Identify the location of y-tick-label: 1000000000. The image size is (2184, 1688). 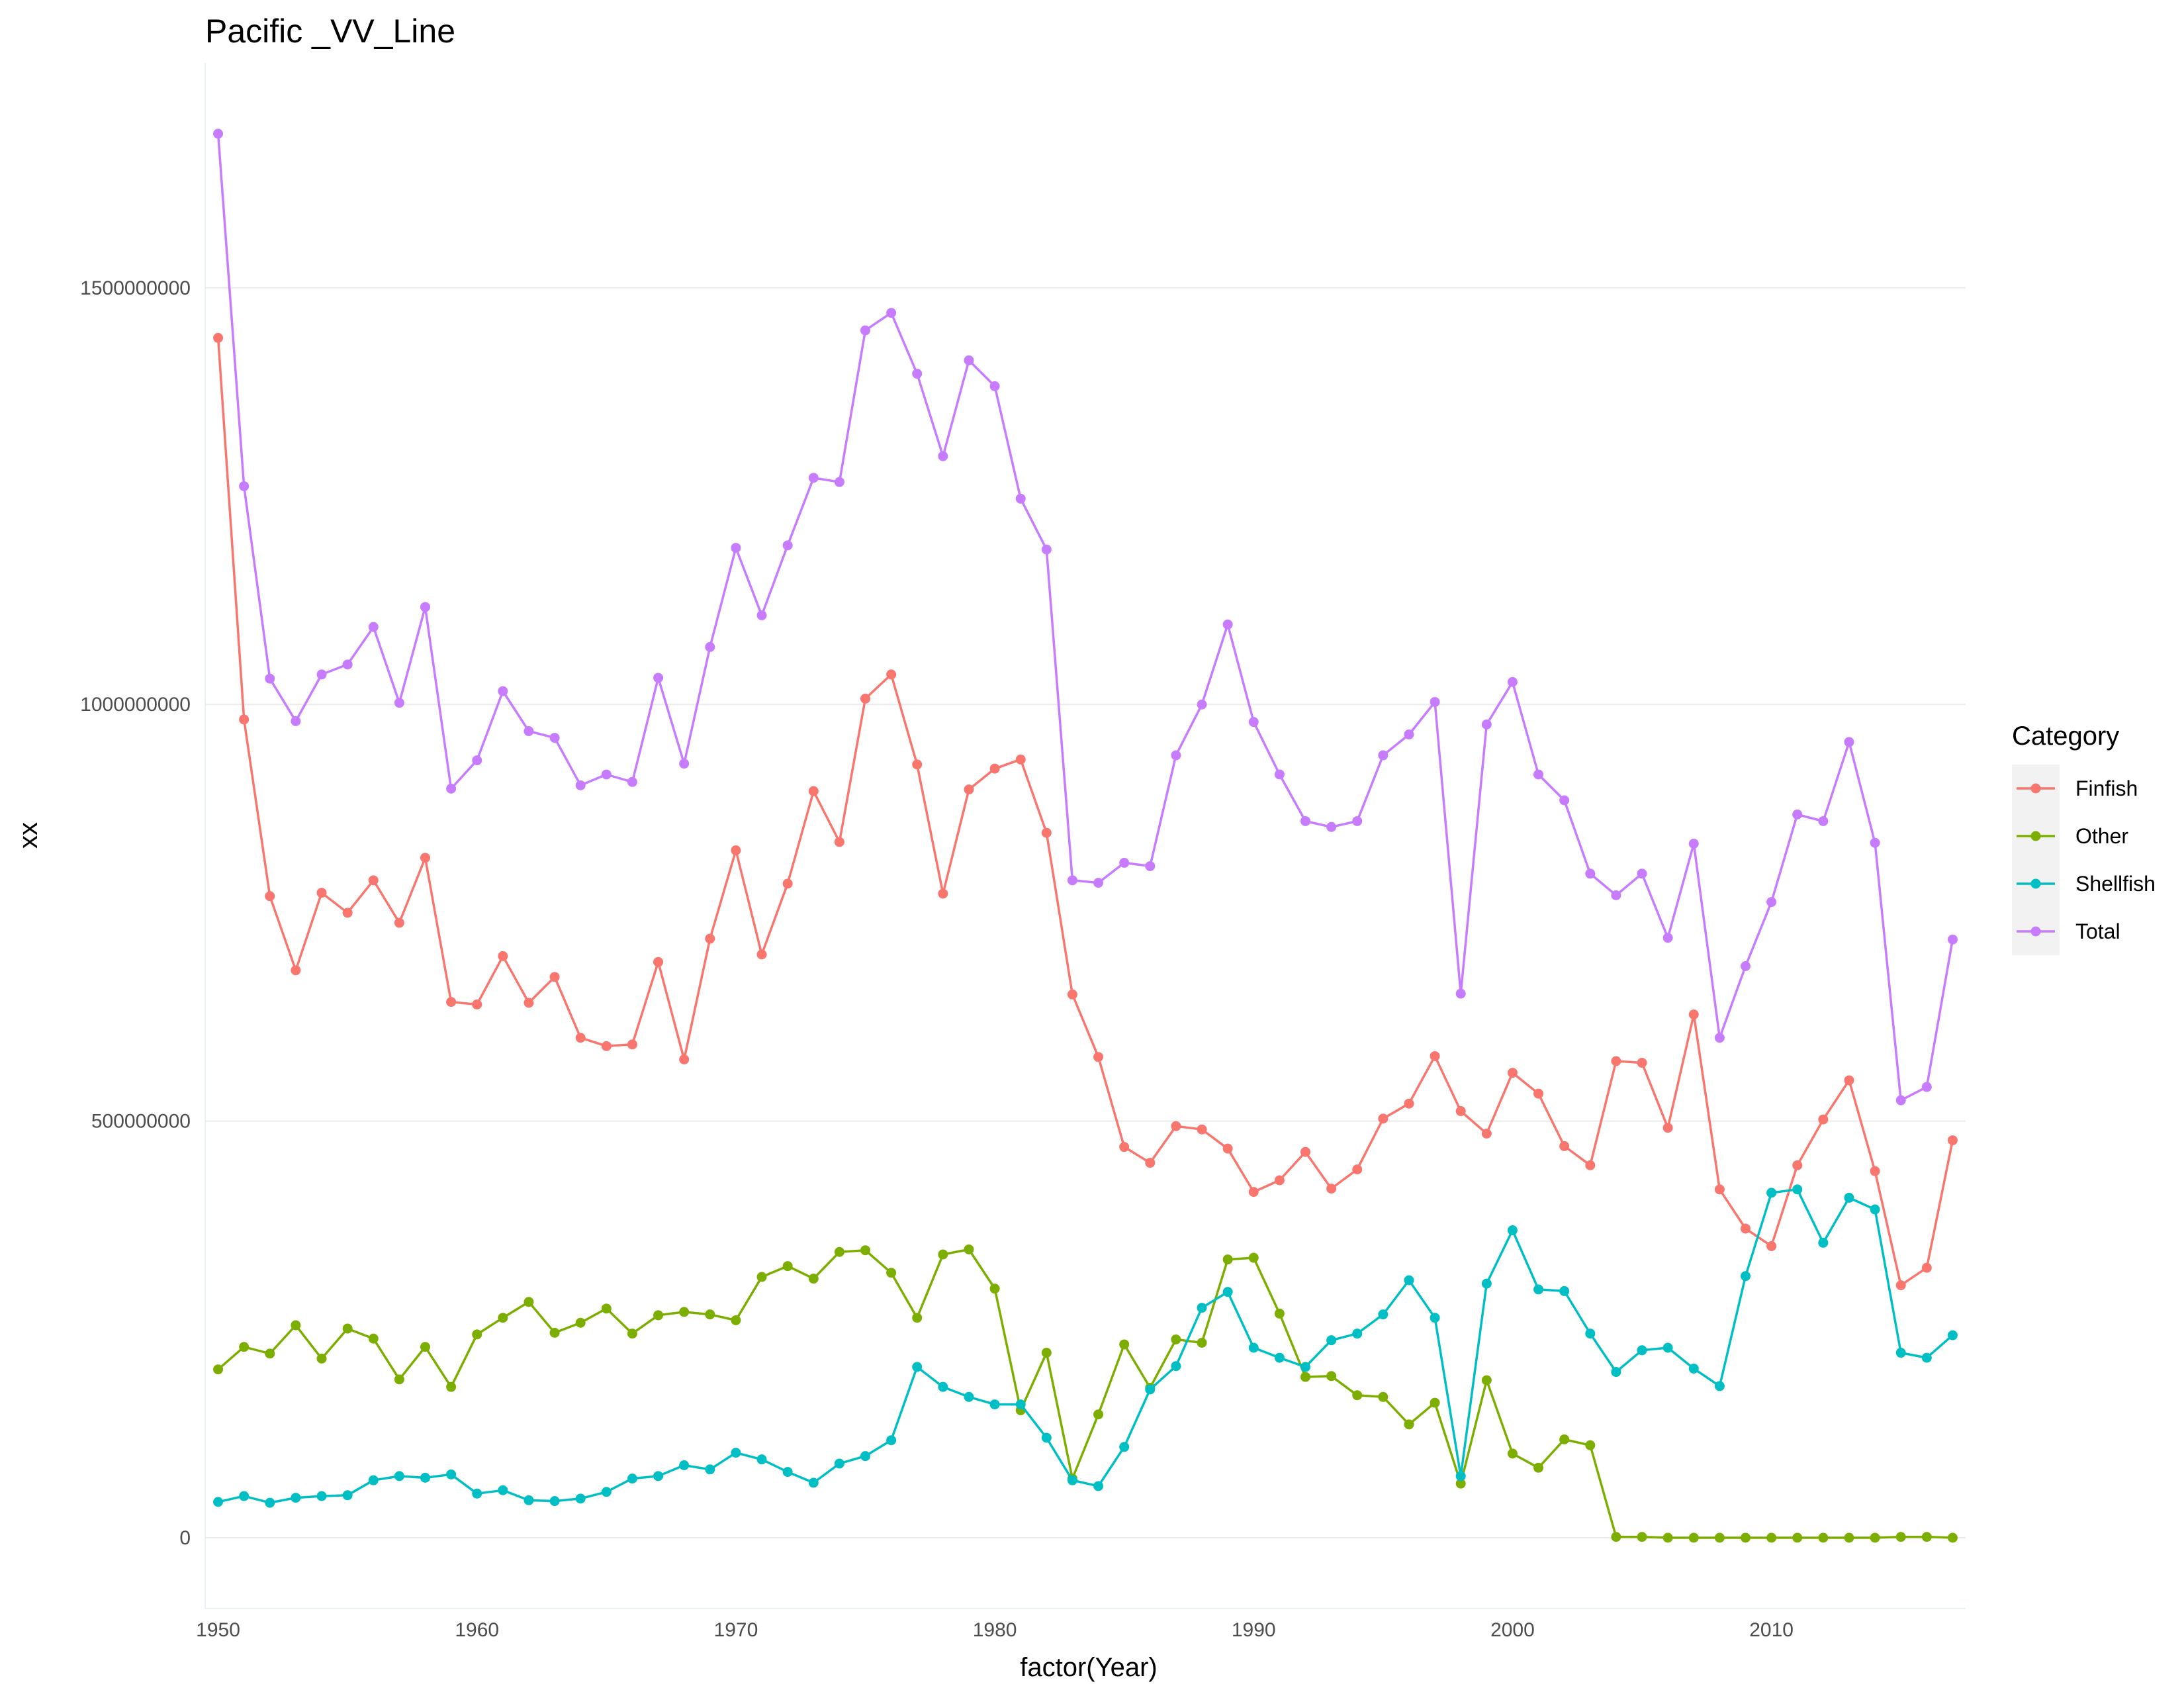
(135, 705).